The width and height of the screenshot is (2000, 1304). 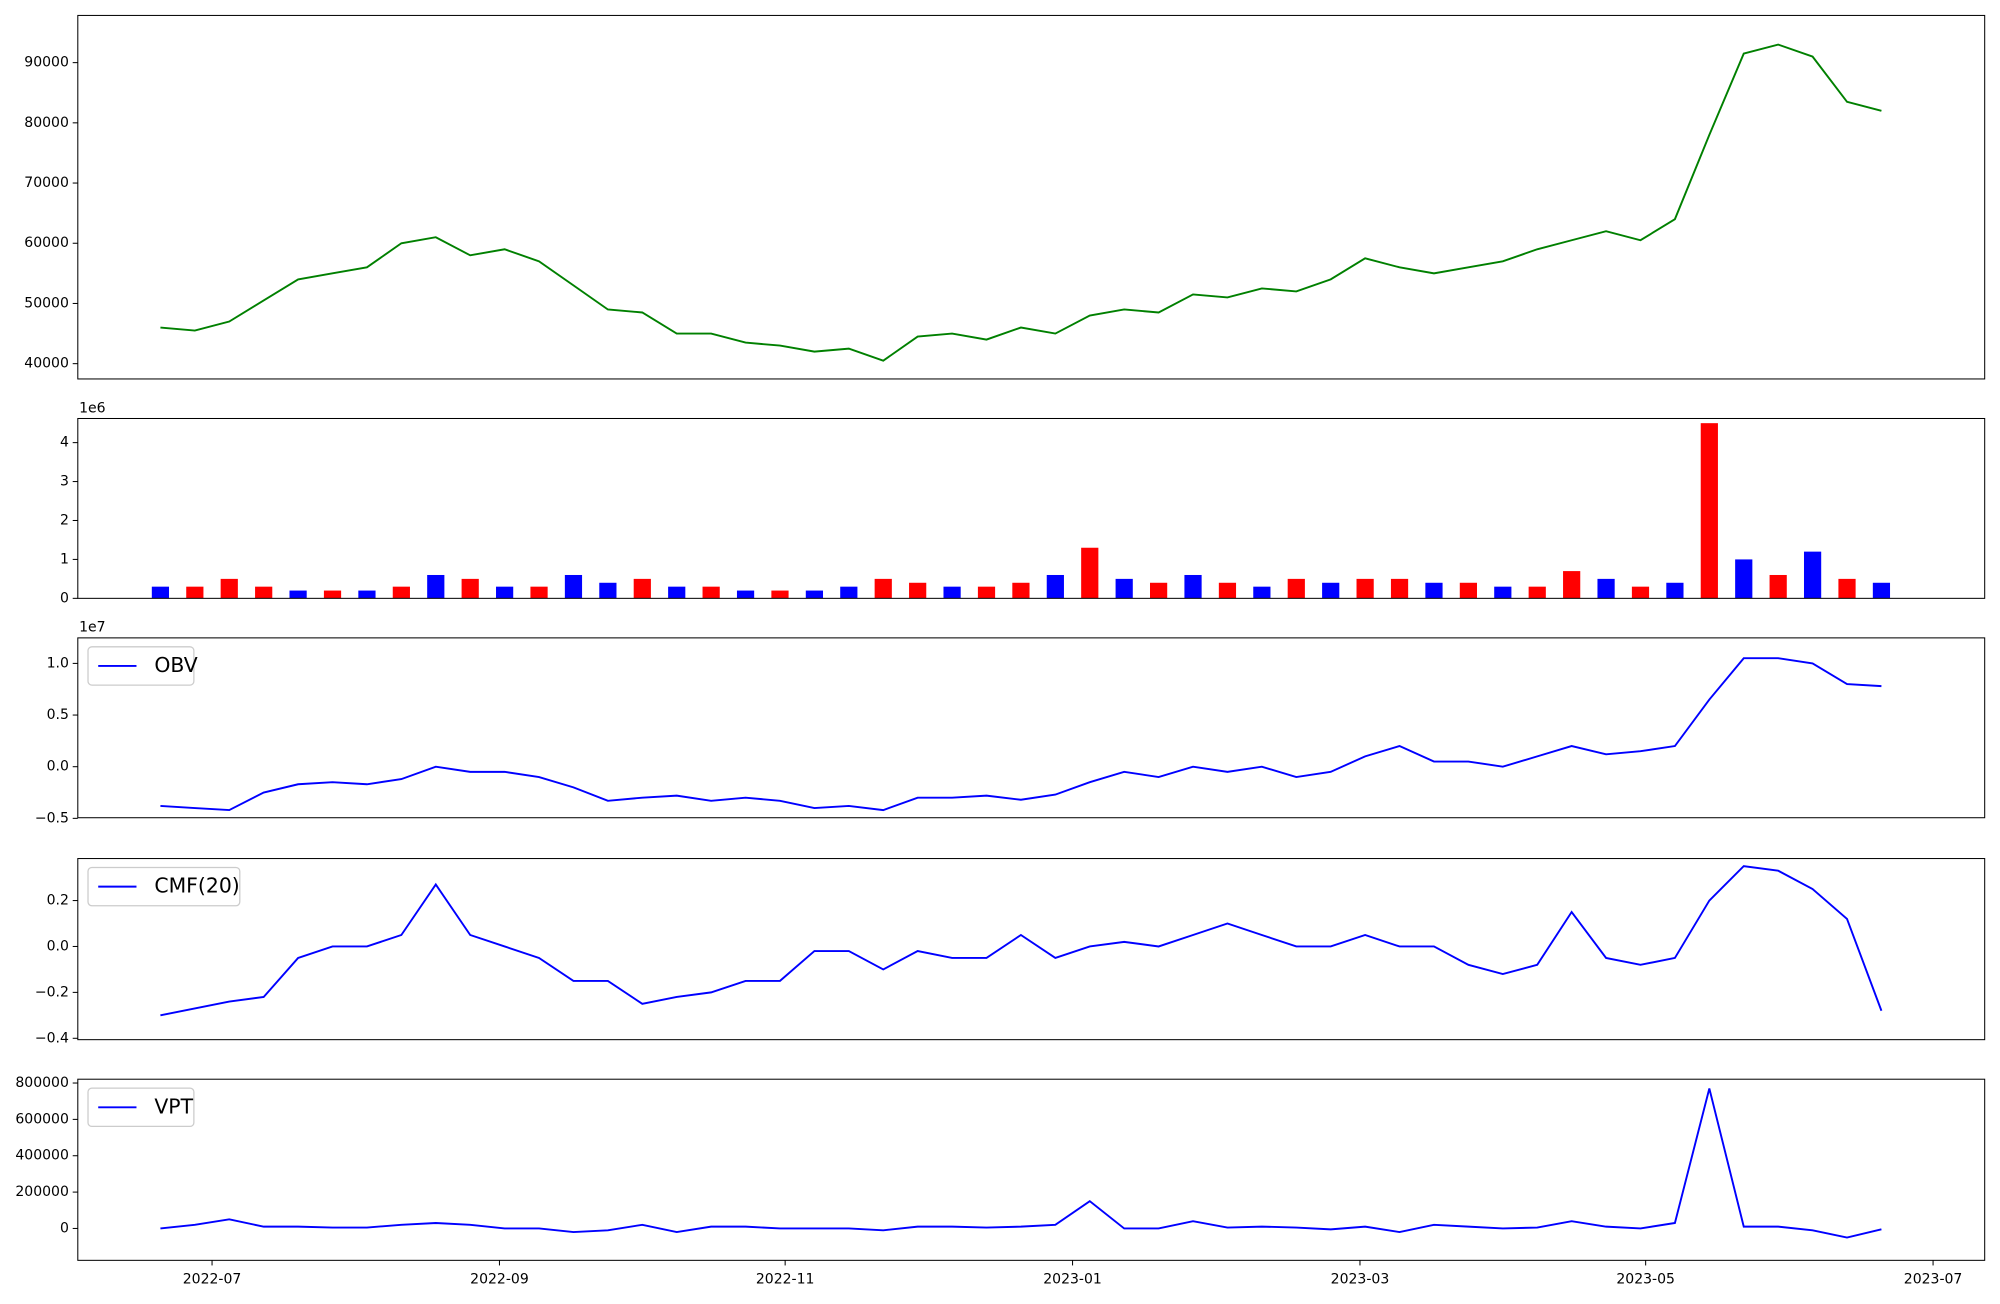 What do you see at coordinates (64, 520) in the screenshot?
I see `y-tick-label: 2` at bounding box center [64, 520].